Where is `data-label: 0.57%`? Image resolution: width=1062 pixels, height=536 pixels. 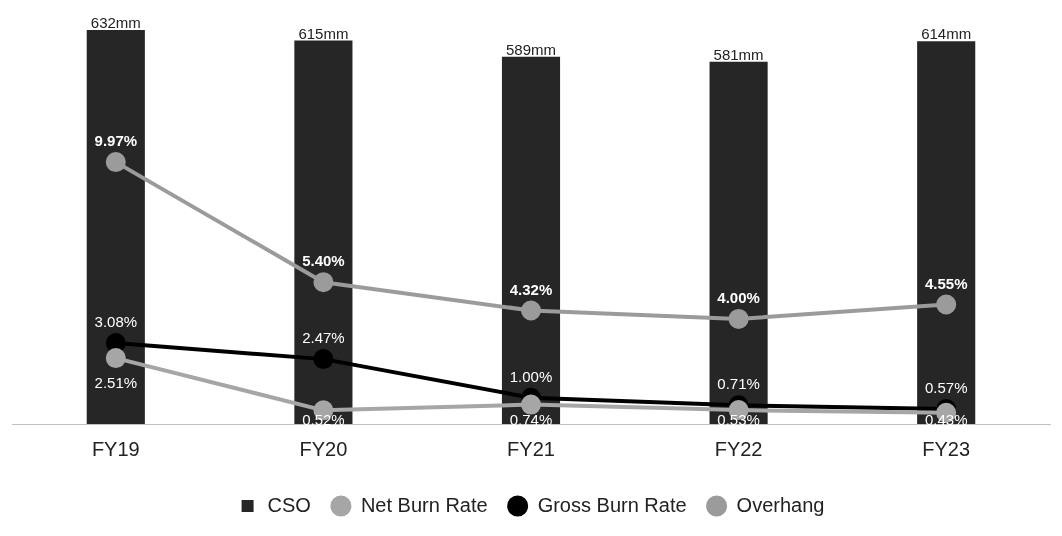 data-label: 0.57% is located at coordinates (946, 388).